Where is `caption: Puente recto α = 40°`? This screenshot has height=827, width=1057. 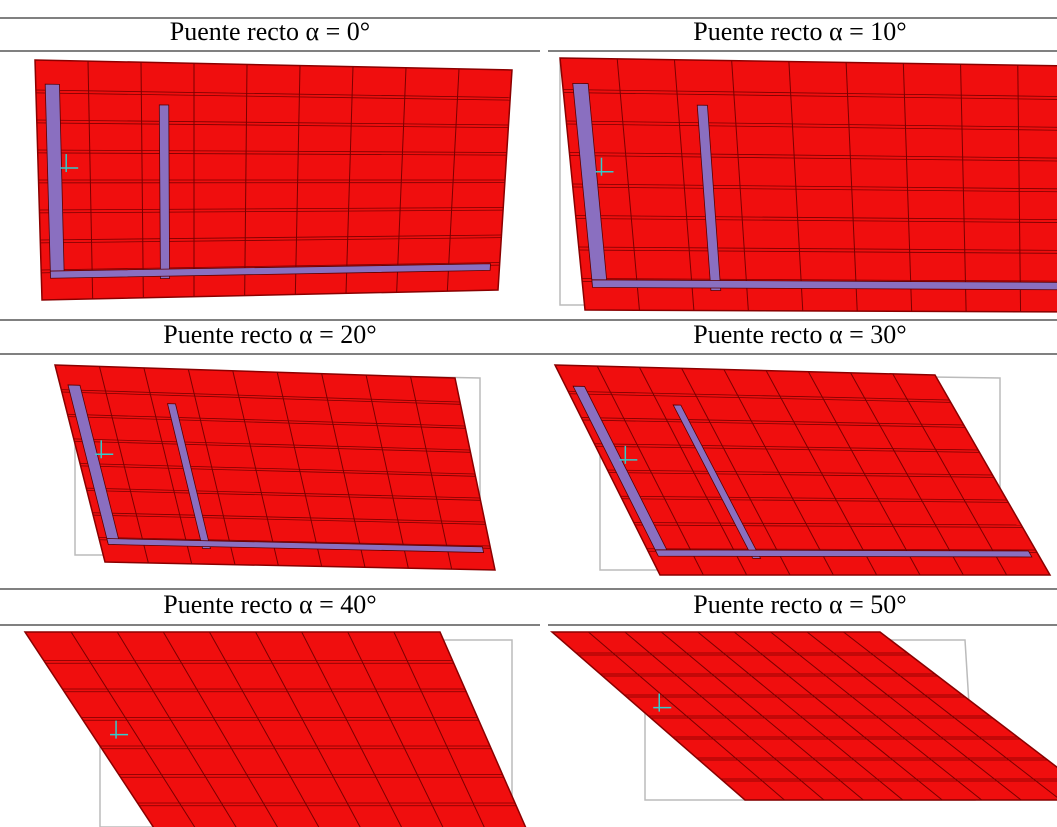 caption: Puente recto α = 40° is located at coordinates (269, 604).